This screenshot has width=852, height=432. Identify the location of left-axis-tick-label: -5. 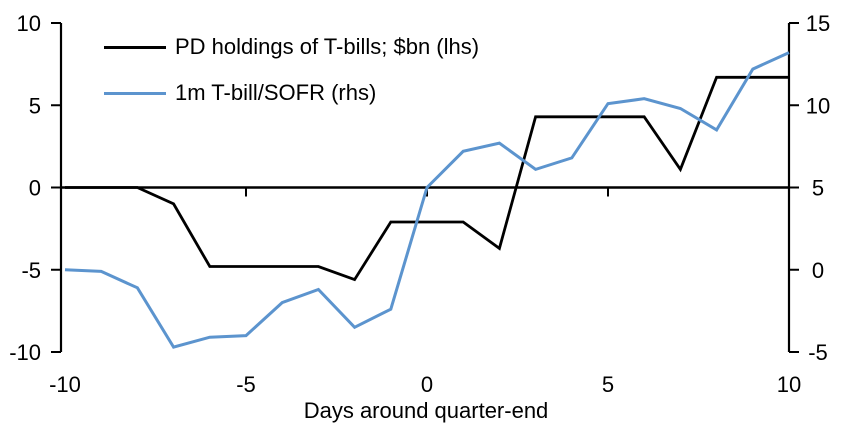
(31, 270).